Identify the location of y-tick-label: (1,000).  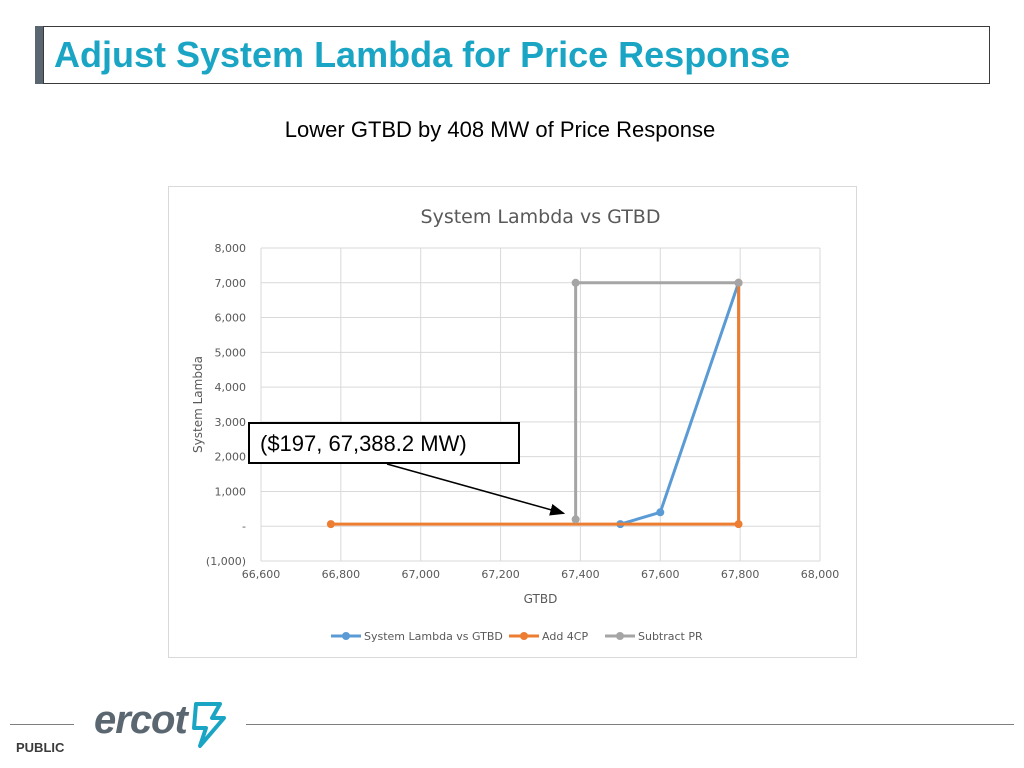
(226, 561).